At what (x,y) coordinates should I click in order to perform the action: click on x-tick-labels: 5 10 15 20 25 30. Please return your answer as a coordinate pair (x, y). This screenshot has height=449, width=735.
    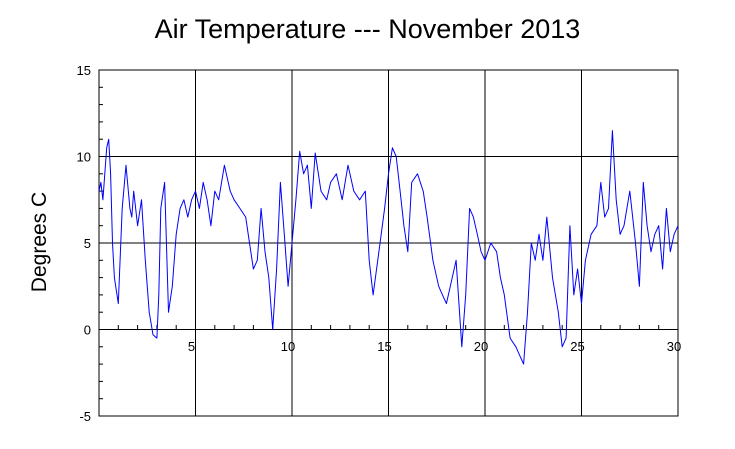
    Looking at the image, I should click on (434, 346).